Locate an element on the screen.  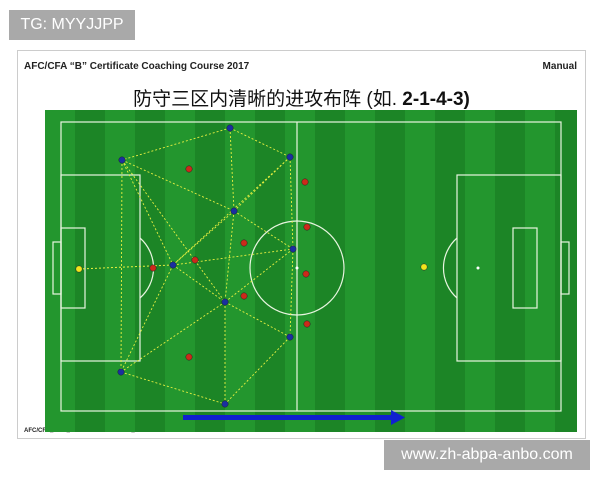
attacking-goalkeeper is located at coordinates (79, 269).